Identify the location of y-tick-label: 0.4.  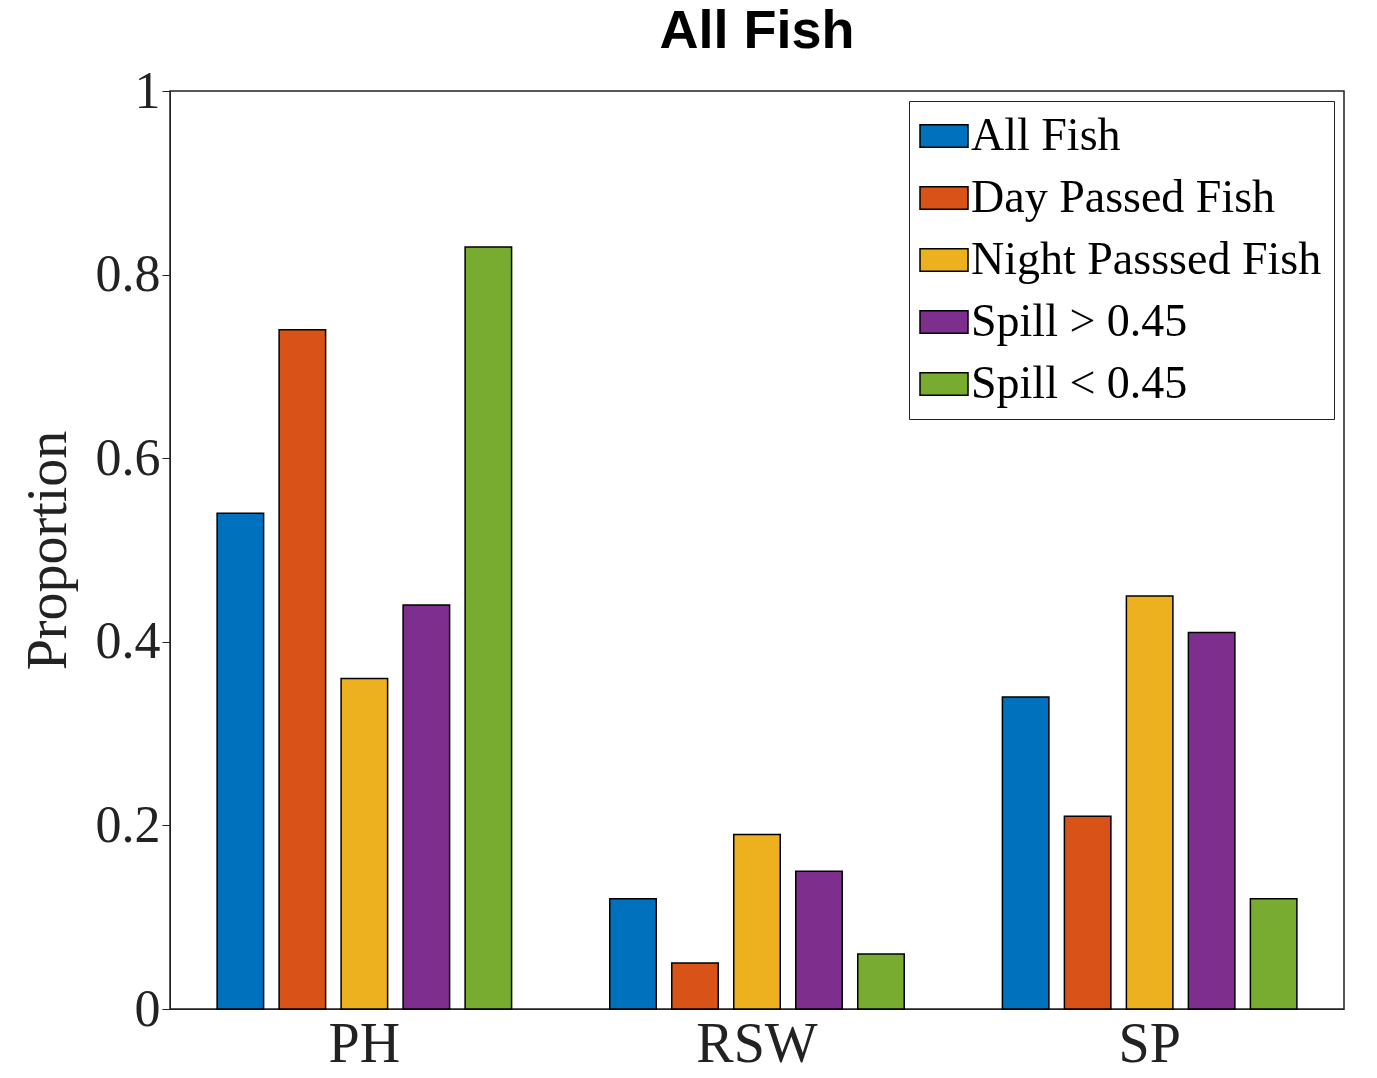
(128, 641).